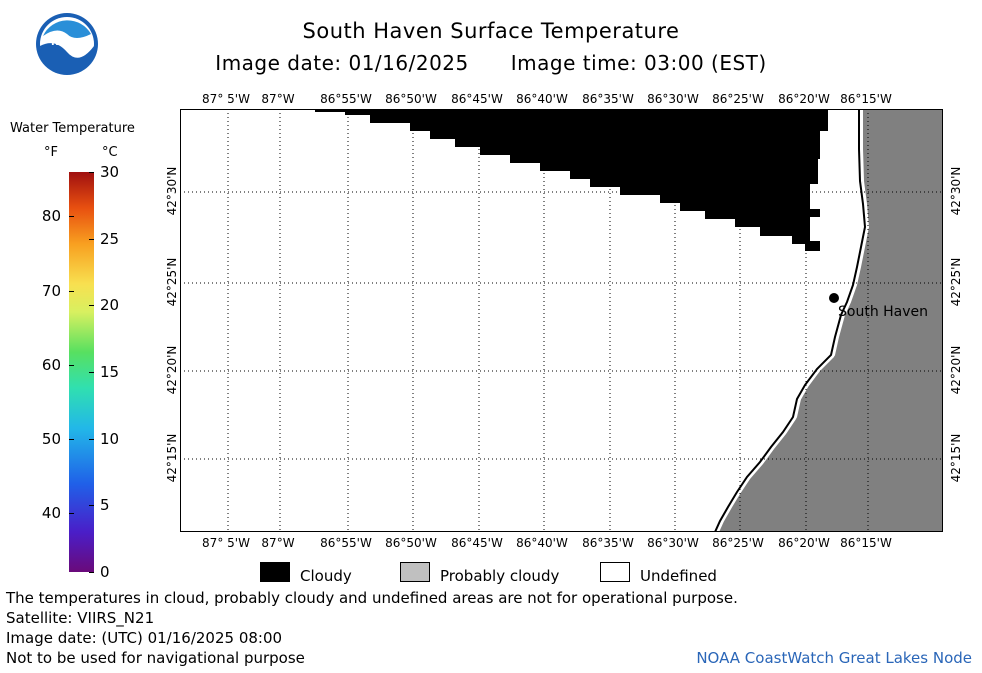  I want to click on colorbar-label-c: 5, so click(105, 505).